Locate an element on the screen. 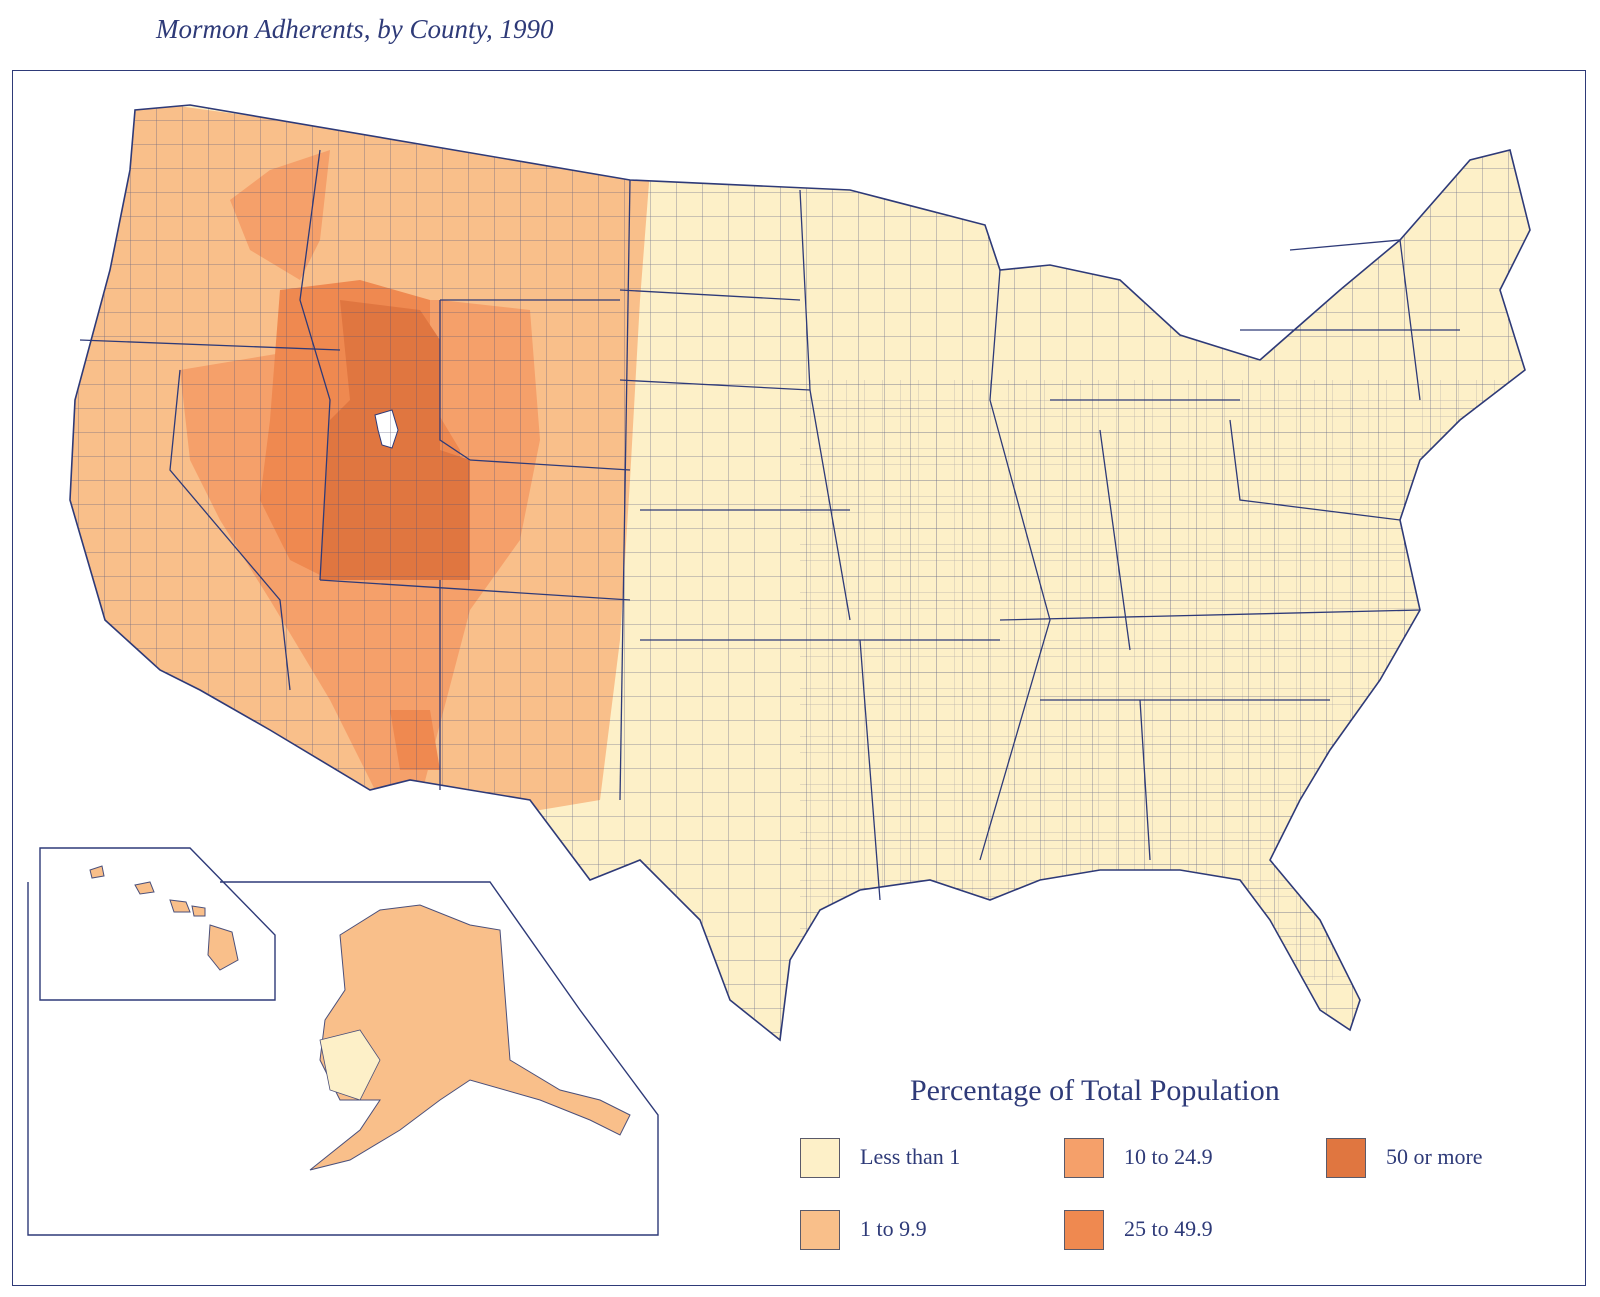 The width and height of the screenshot is (1600, 1297). legend-label: 25 to 49.9 is located at coordinates (1168, 1228).